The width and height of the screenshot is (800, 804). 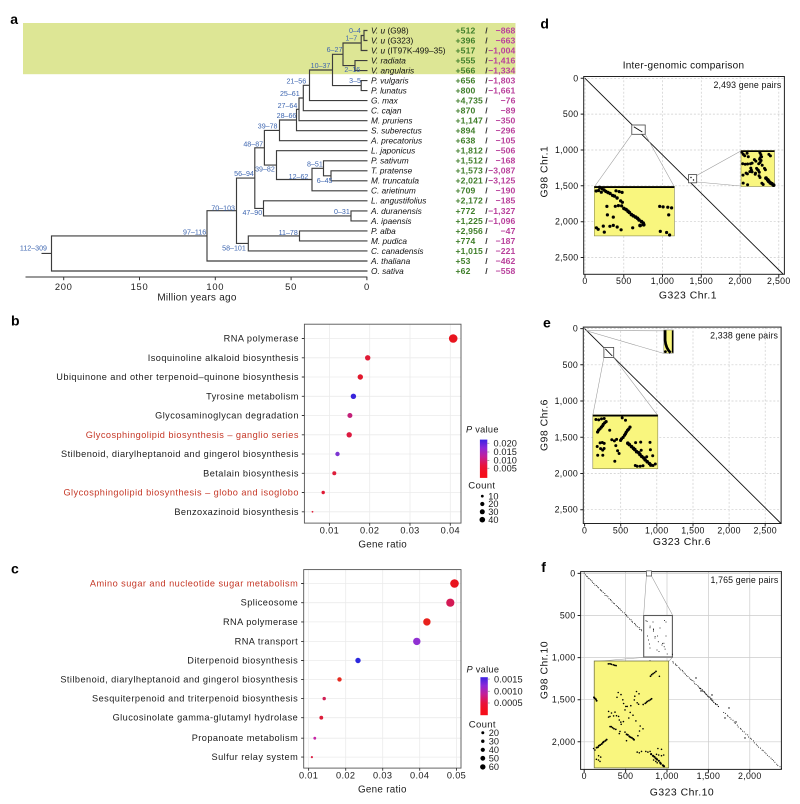 I want to click on svg-text: −105, so click(x=506, y=141).